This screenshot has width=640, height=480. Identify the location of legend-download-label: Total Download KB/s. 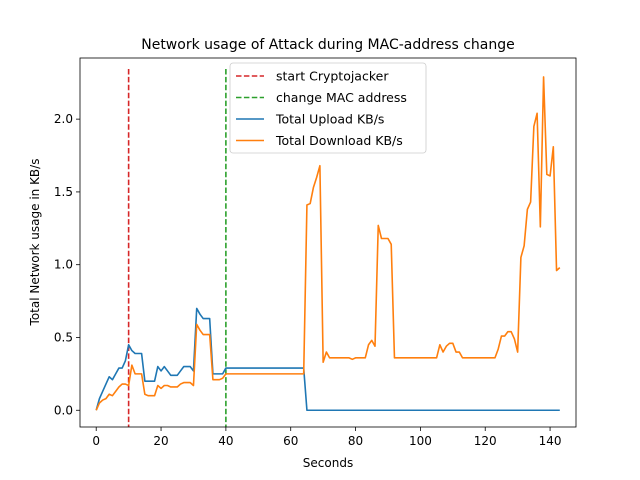
(339, 140).